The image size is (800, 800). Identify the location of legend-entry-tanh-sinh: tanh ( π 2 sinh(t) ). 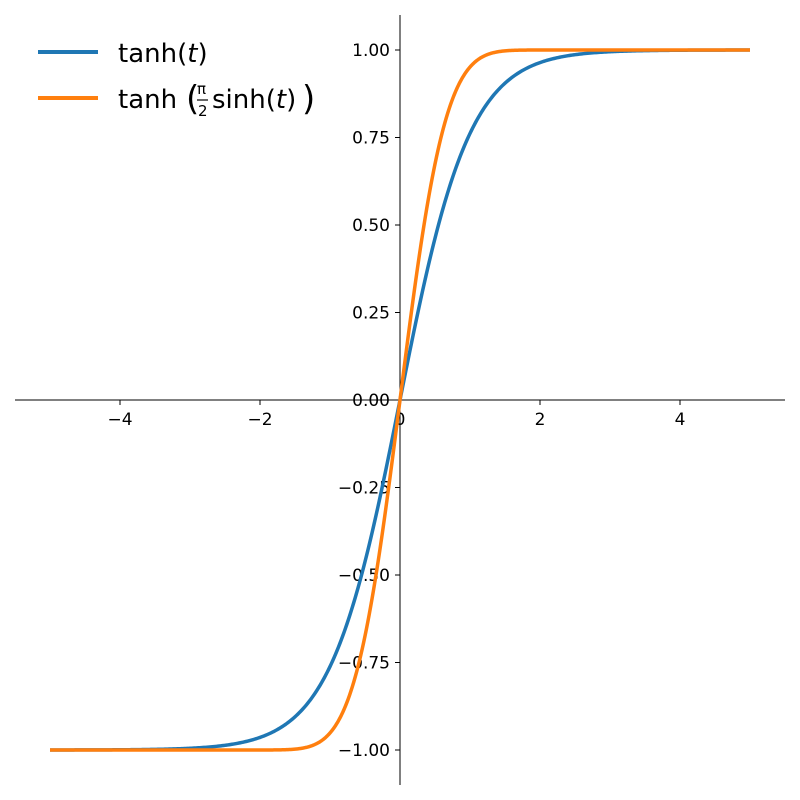
(176, 99).